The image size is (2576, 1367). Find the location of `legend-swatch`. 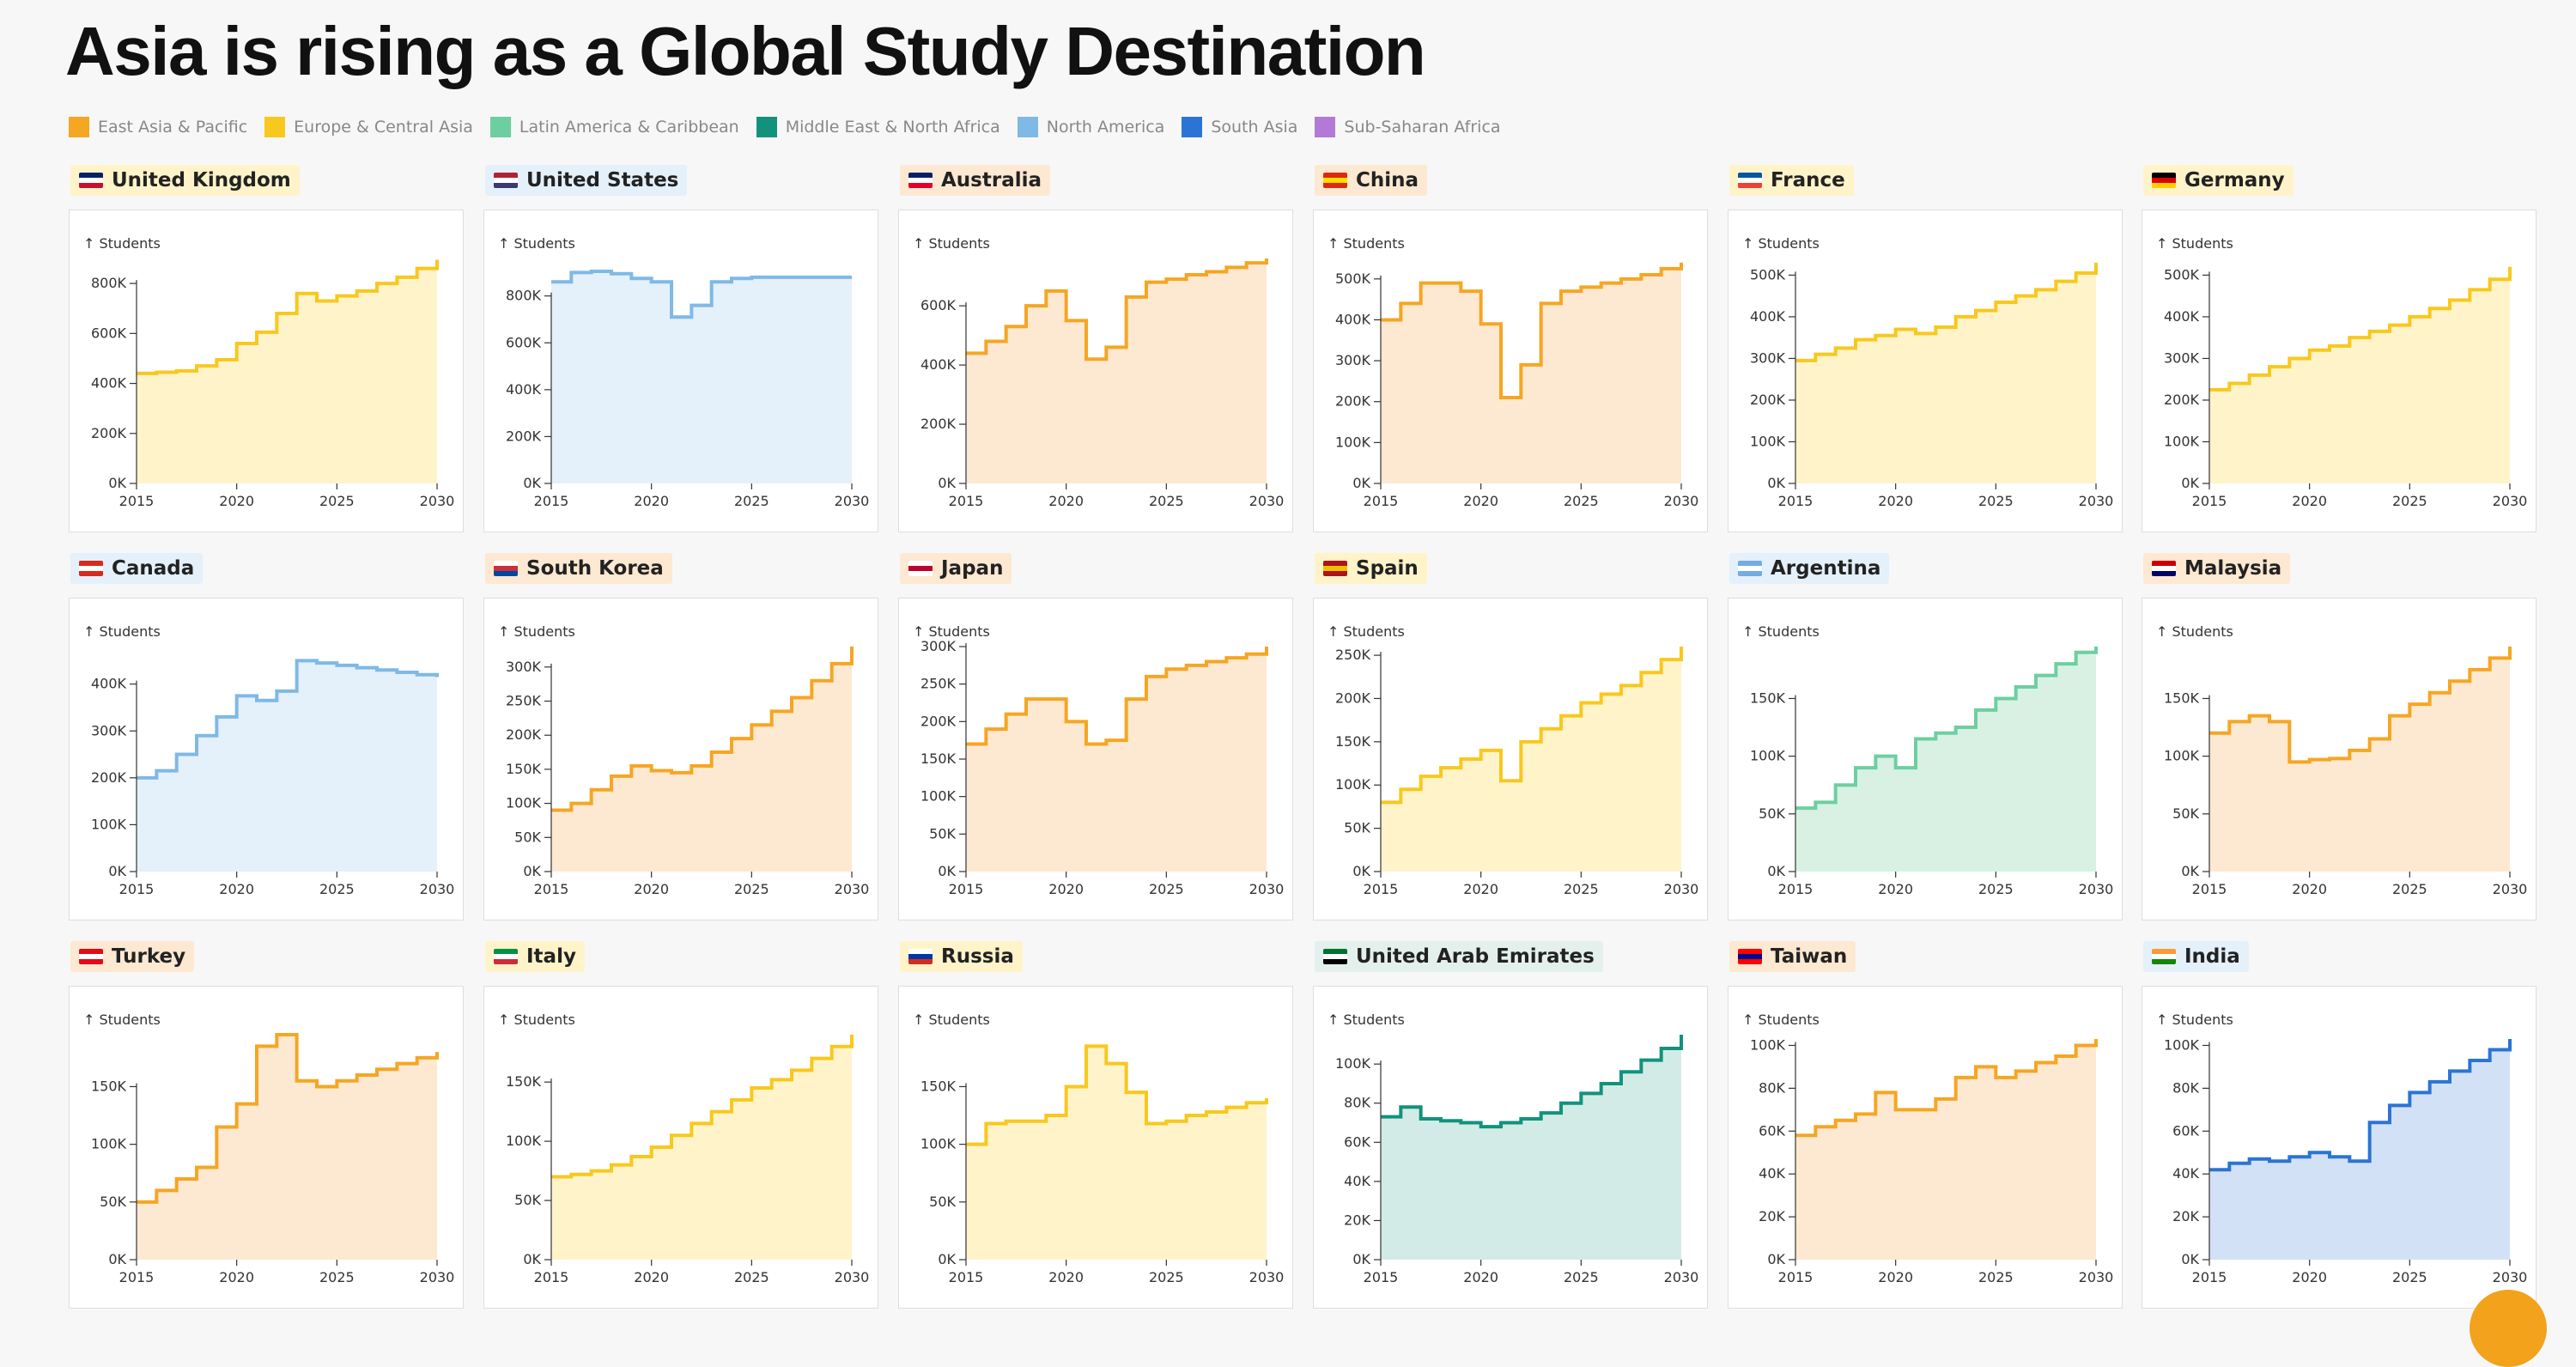

legend-swatch is located at coordinates (766, 127).